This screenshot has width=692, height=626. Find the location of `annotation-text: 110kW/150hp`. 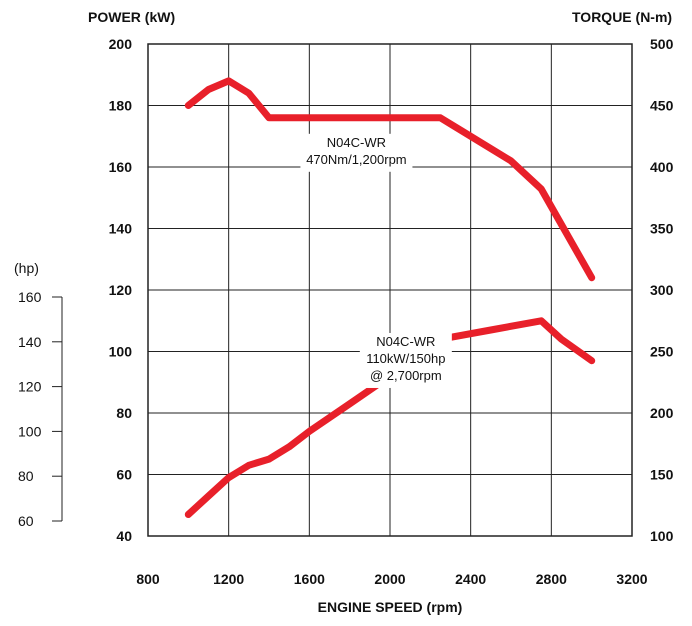

annotation-text: 110kW/150hp is located at coordinates (405, 358).